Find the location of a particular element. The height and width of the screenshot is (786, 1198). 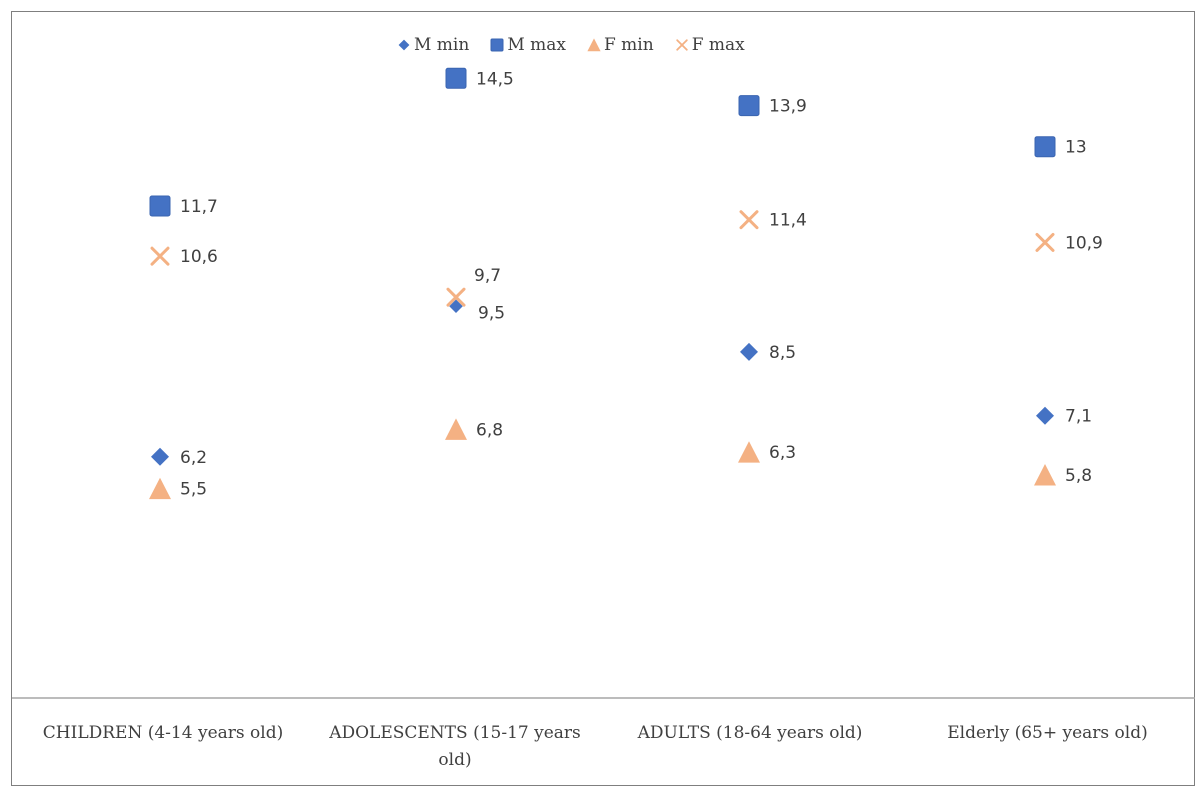

data-label-f-max-2: 11,4 is located at coordinates (788, 221).